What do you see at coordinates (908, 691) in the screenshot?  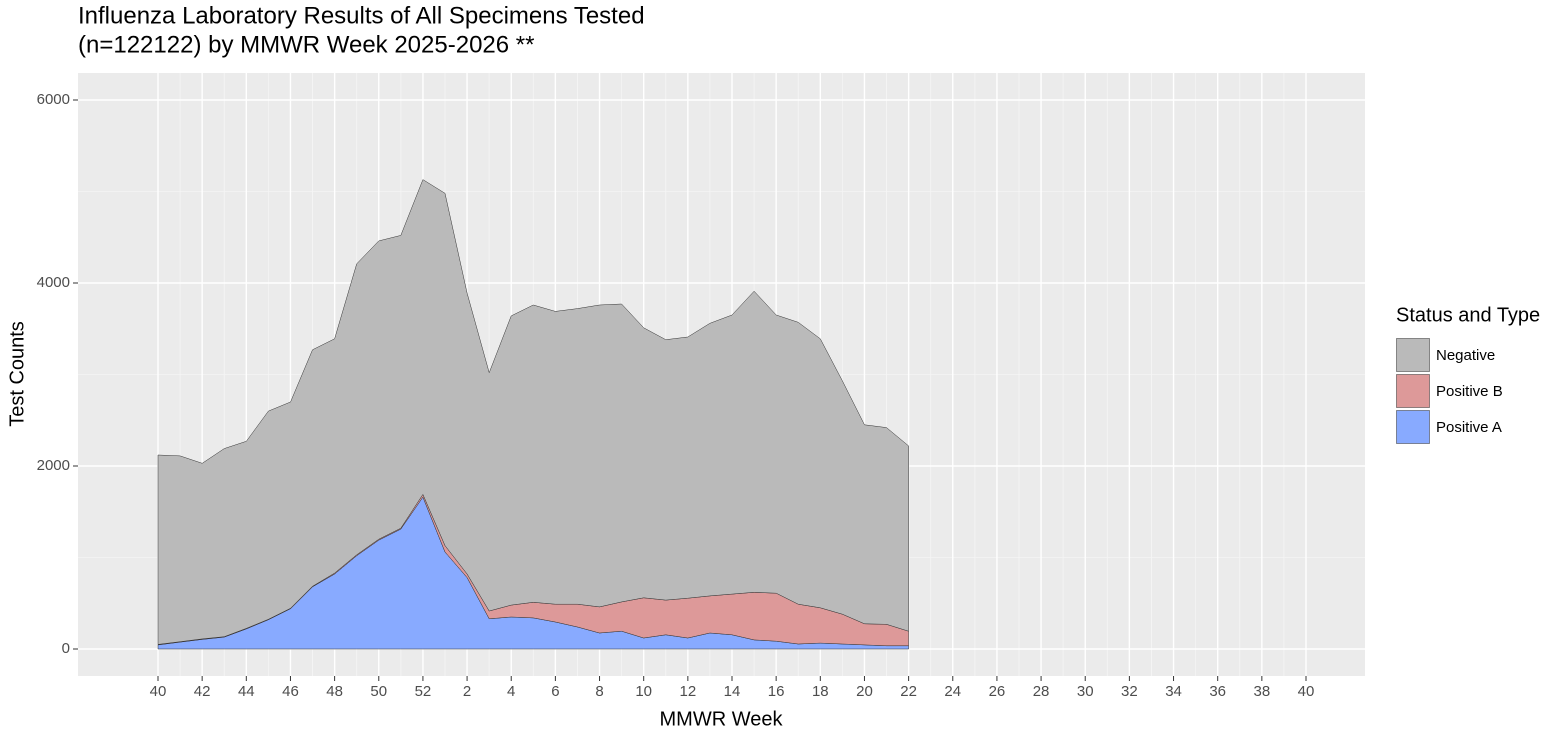 I see `x-tick-label: 22` at bounding box center [908, 691].